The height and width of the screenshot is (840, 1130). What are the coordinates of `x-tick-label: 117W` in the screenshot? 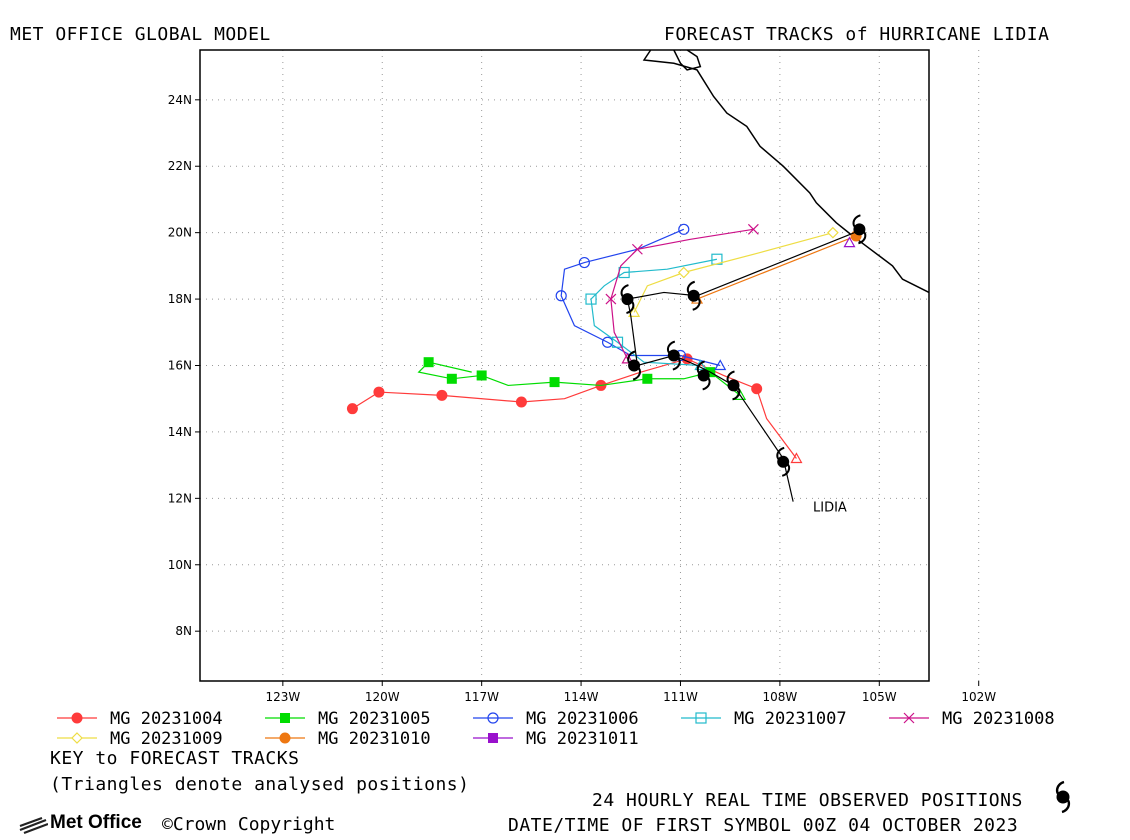 It's located at (481, 697).